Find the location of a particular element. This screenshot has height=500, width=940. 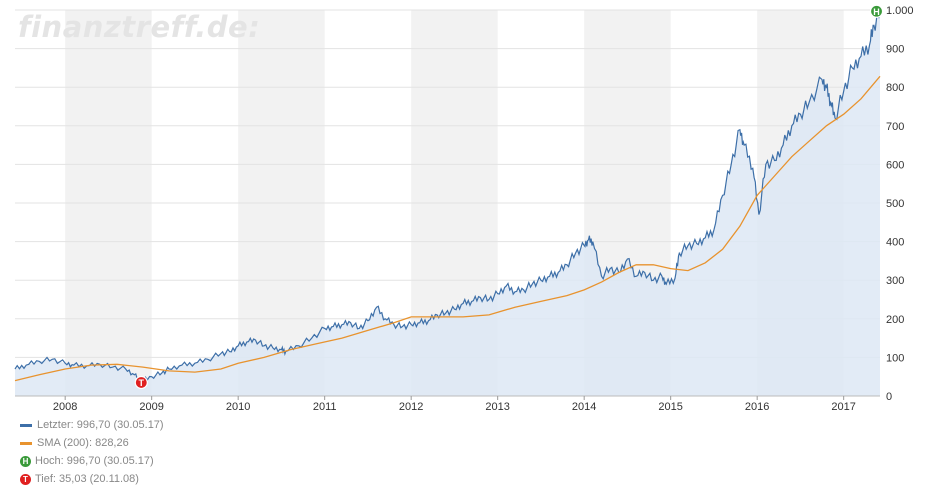

legend-text-low: Tief: 35,03 (20.11.08) is located at coordinates (87, 479).